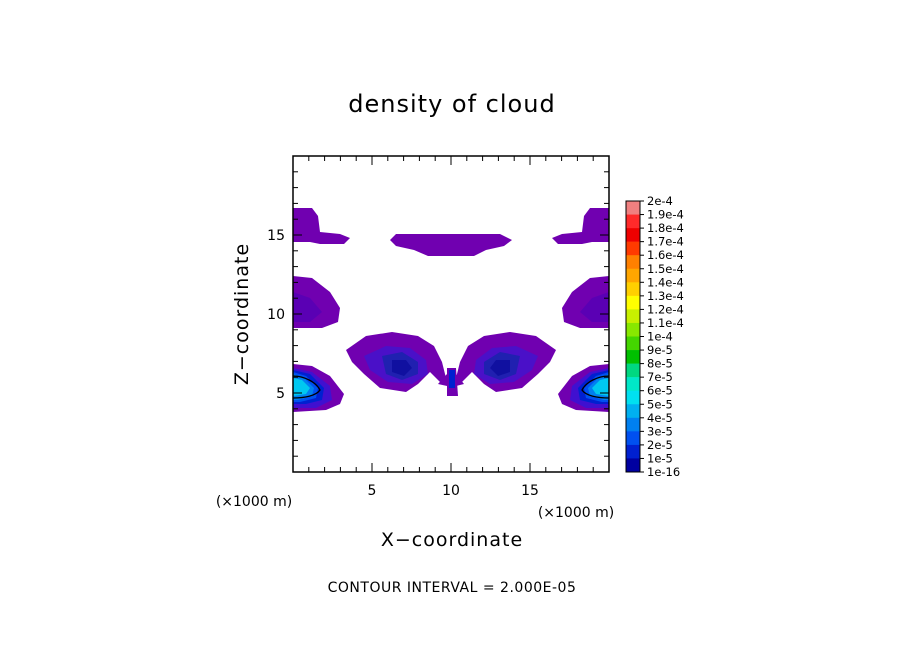  I want to click on colorbar-label: 1.4e-4, so click(665, 282).